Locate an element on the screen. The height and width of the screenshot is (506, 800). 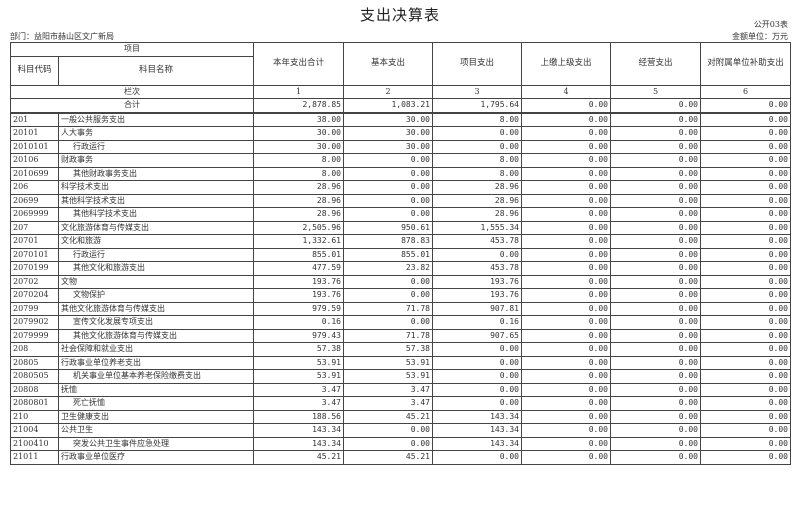
subject-name: 科学技术支出 is located at coordinates (156, 187).